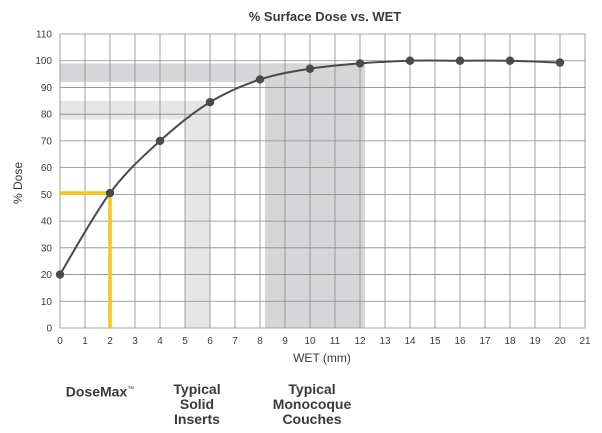  I want to click on x-tick-label: 19, so click(535, 341).